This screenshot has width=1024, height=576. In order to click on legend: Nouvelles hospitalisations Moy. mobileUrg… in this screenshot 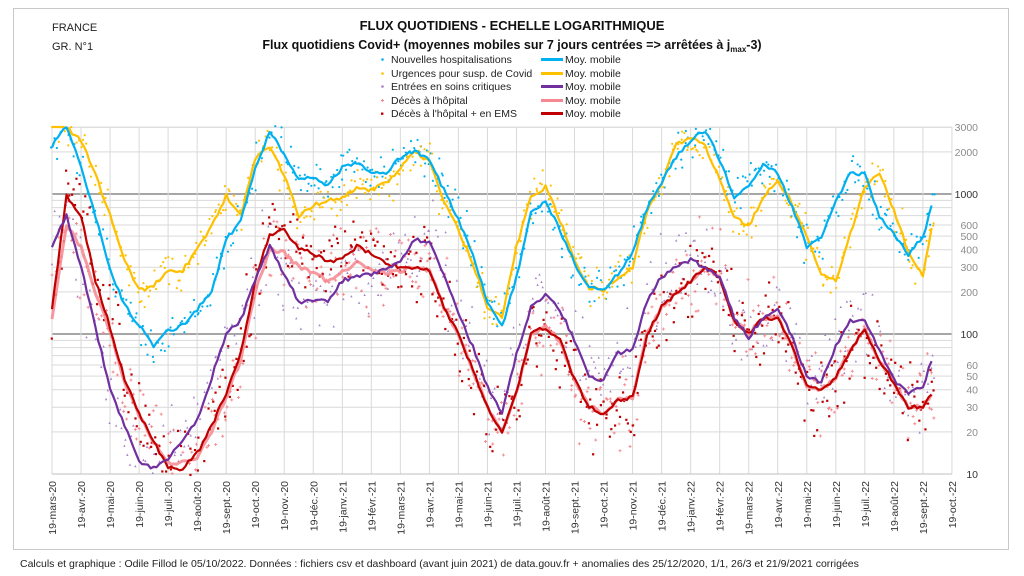, I will do `click(501, 87)`.